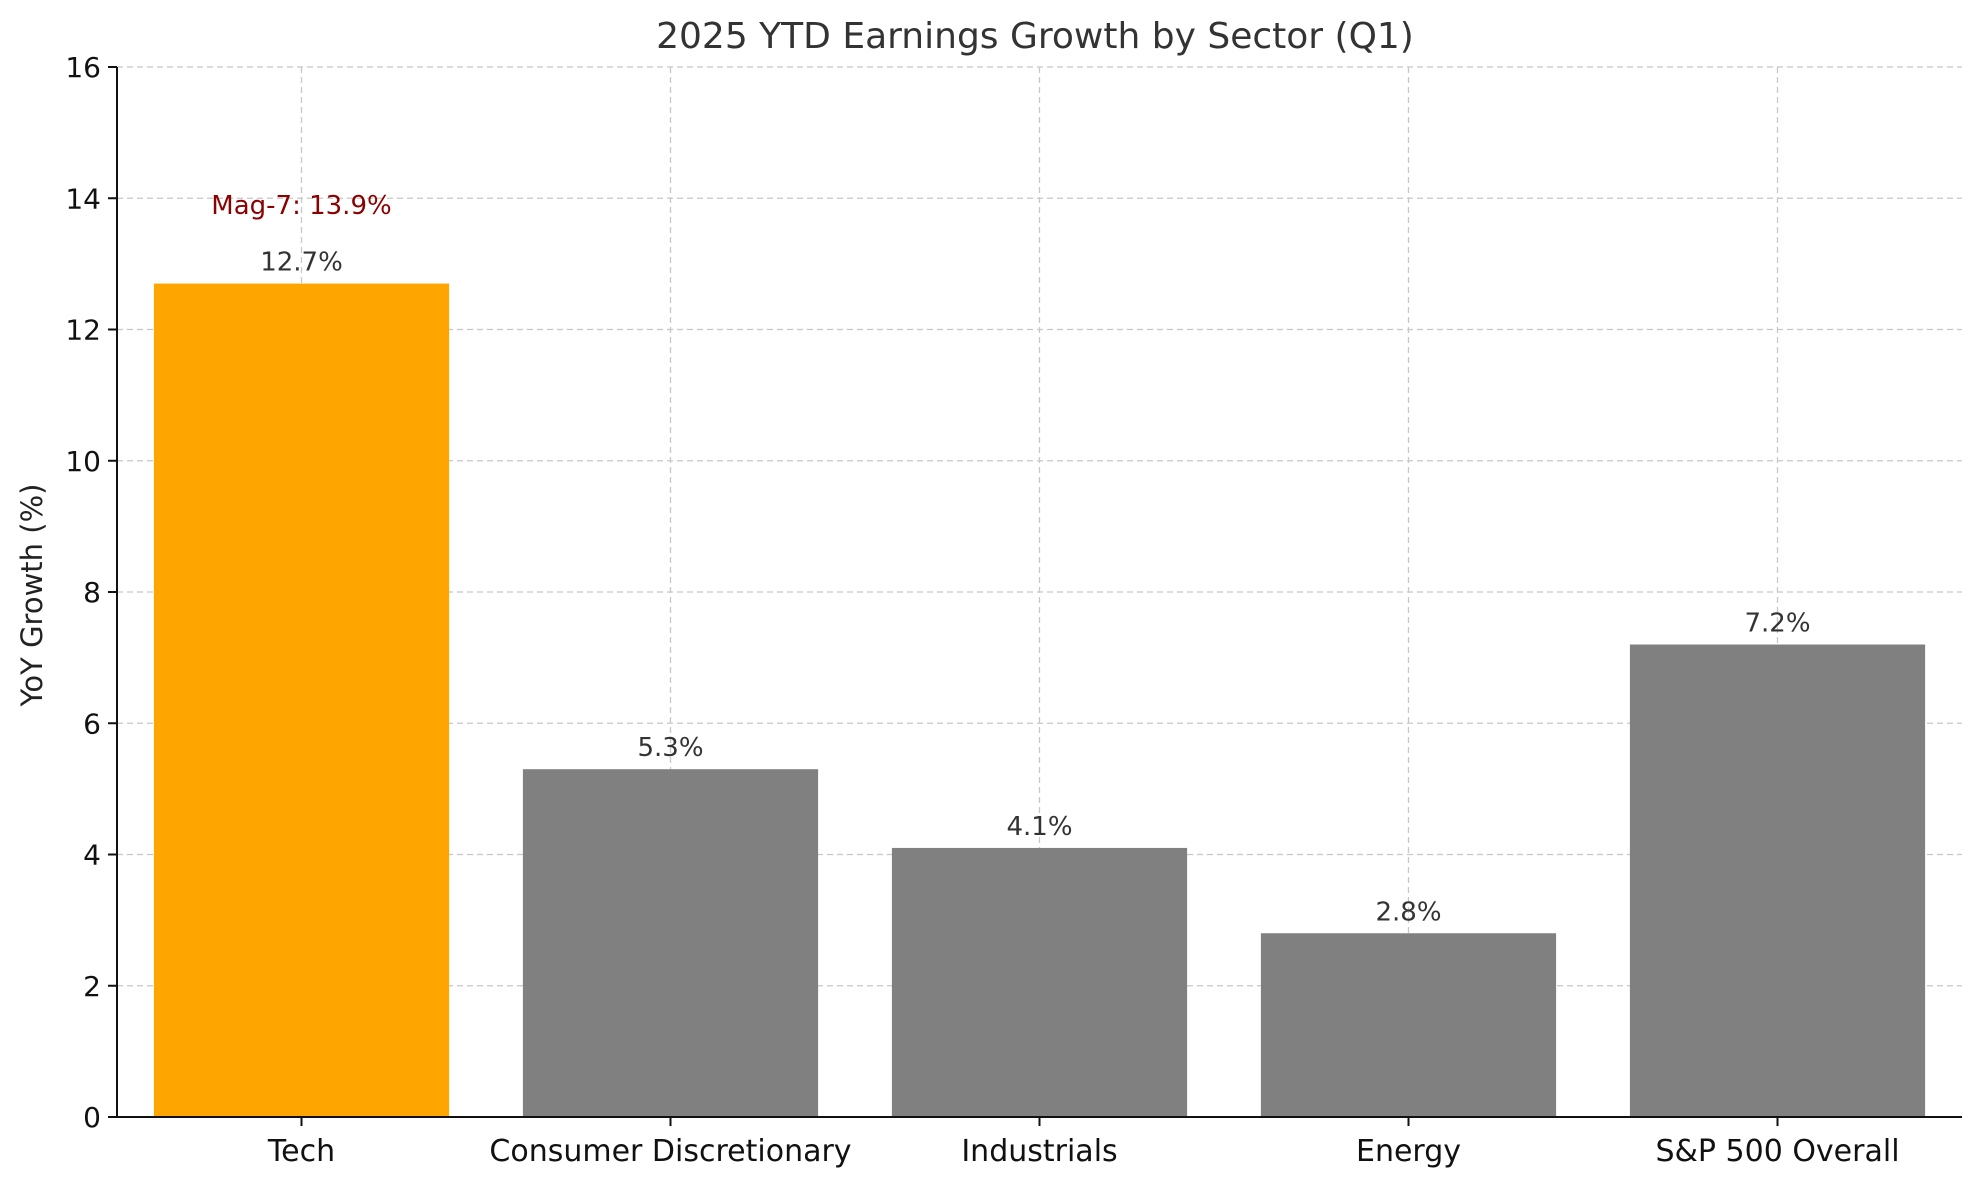 The image size is (1979, 1180). Describe the element at coordinates (301, 263) in the screenshot. I see `value-label: 12.7%` at that location.